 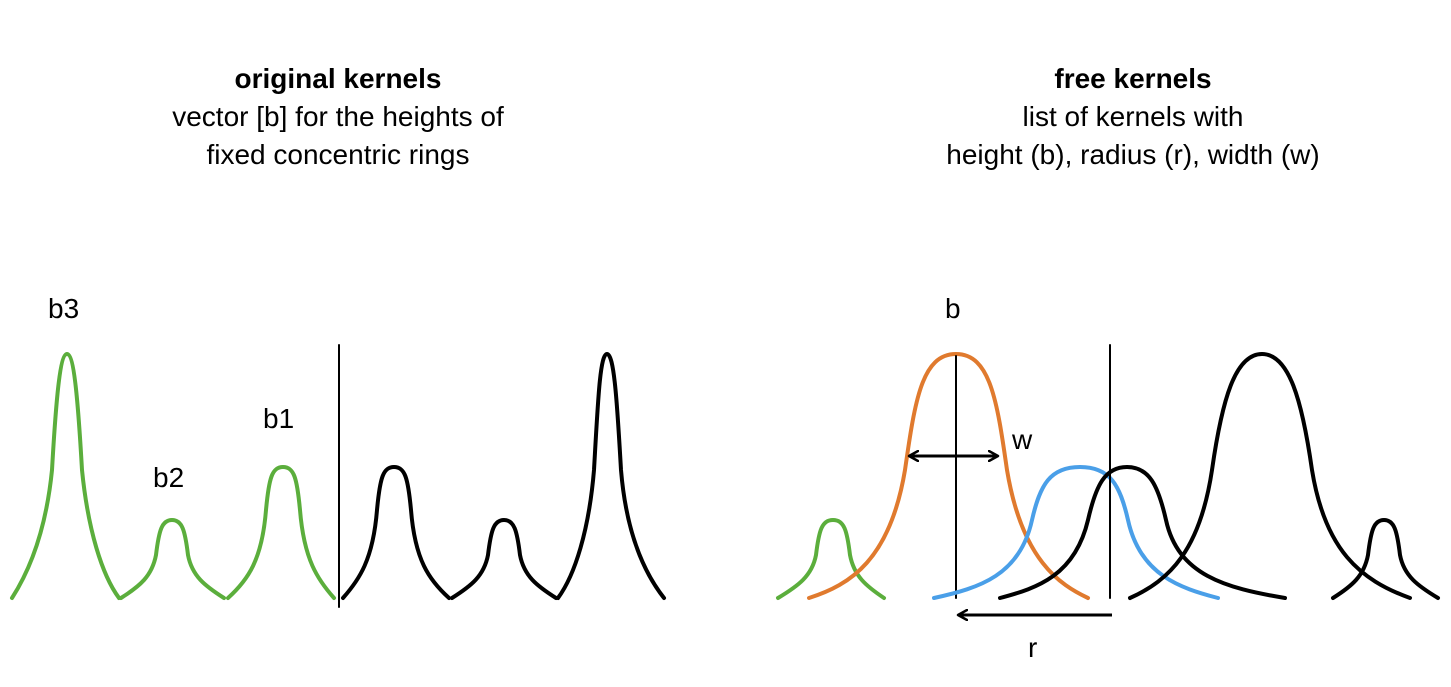 I want to click on label-b1: b1, so click(x=279, y=418).